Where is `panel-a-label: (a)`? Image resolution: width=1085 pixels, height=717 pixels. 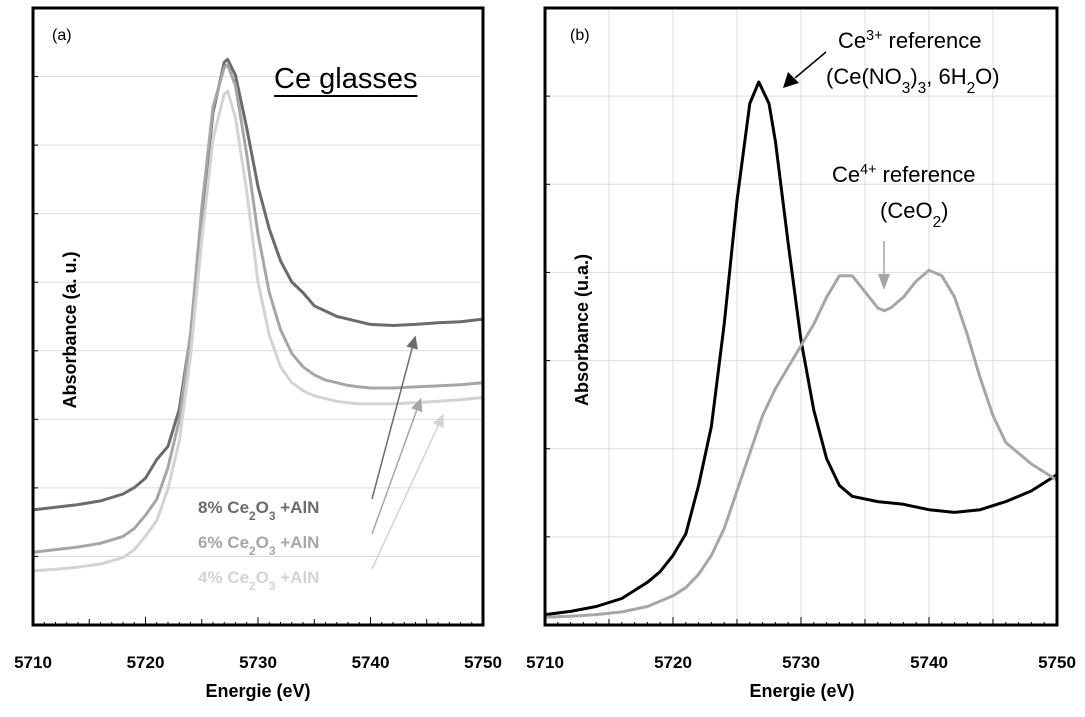
panel-a-label: (a) is located at coordinates (62, 35).